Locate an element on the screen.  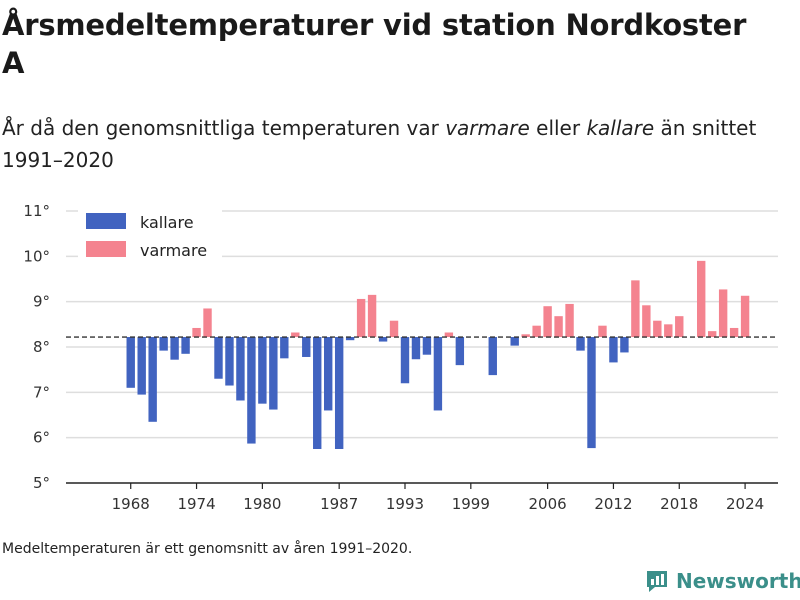
y-tick-label: 11° is located at coordinates (36, 211).